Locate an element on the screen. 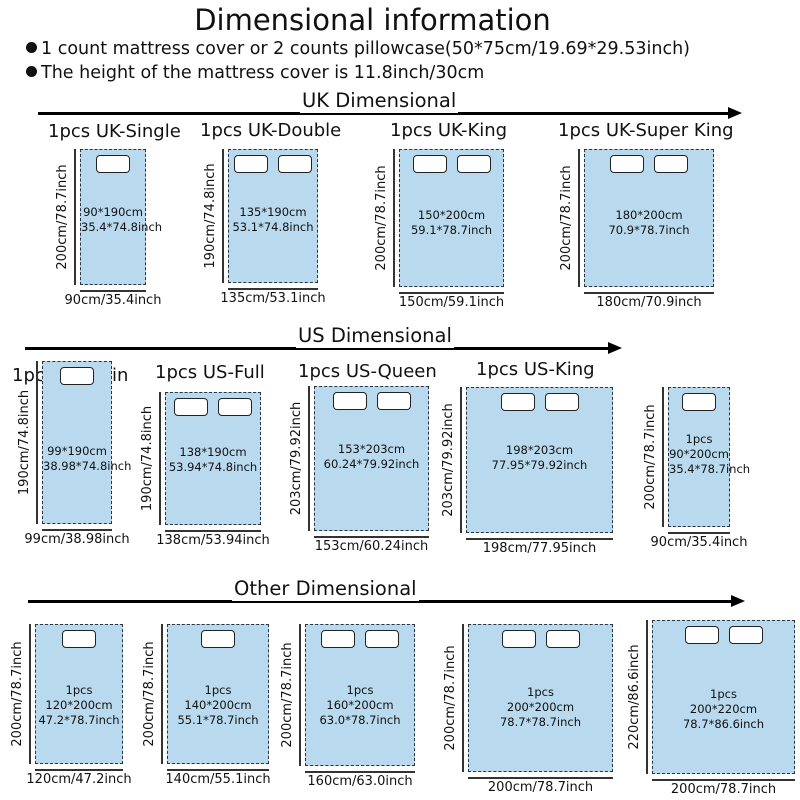 The height and width of the screenshot is (800, 800). bed-size-label: 180*200cm 70.9*78.7inch is located at coordinates (649, 222).